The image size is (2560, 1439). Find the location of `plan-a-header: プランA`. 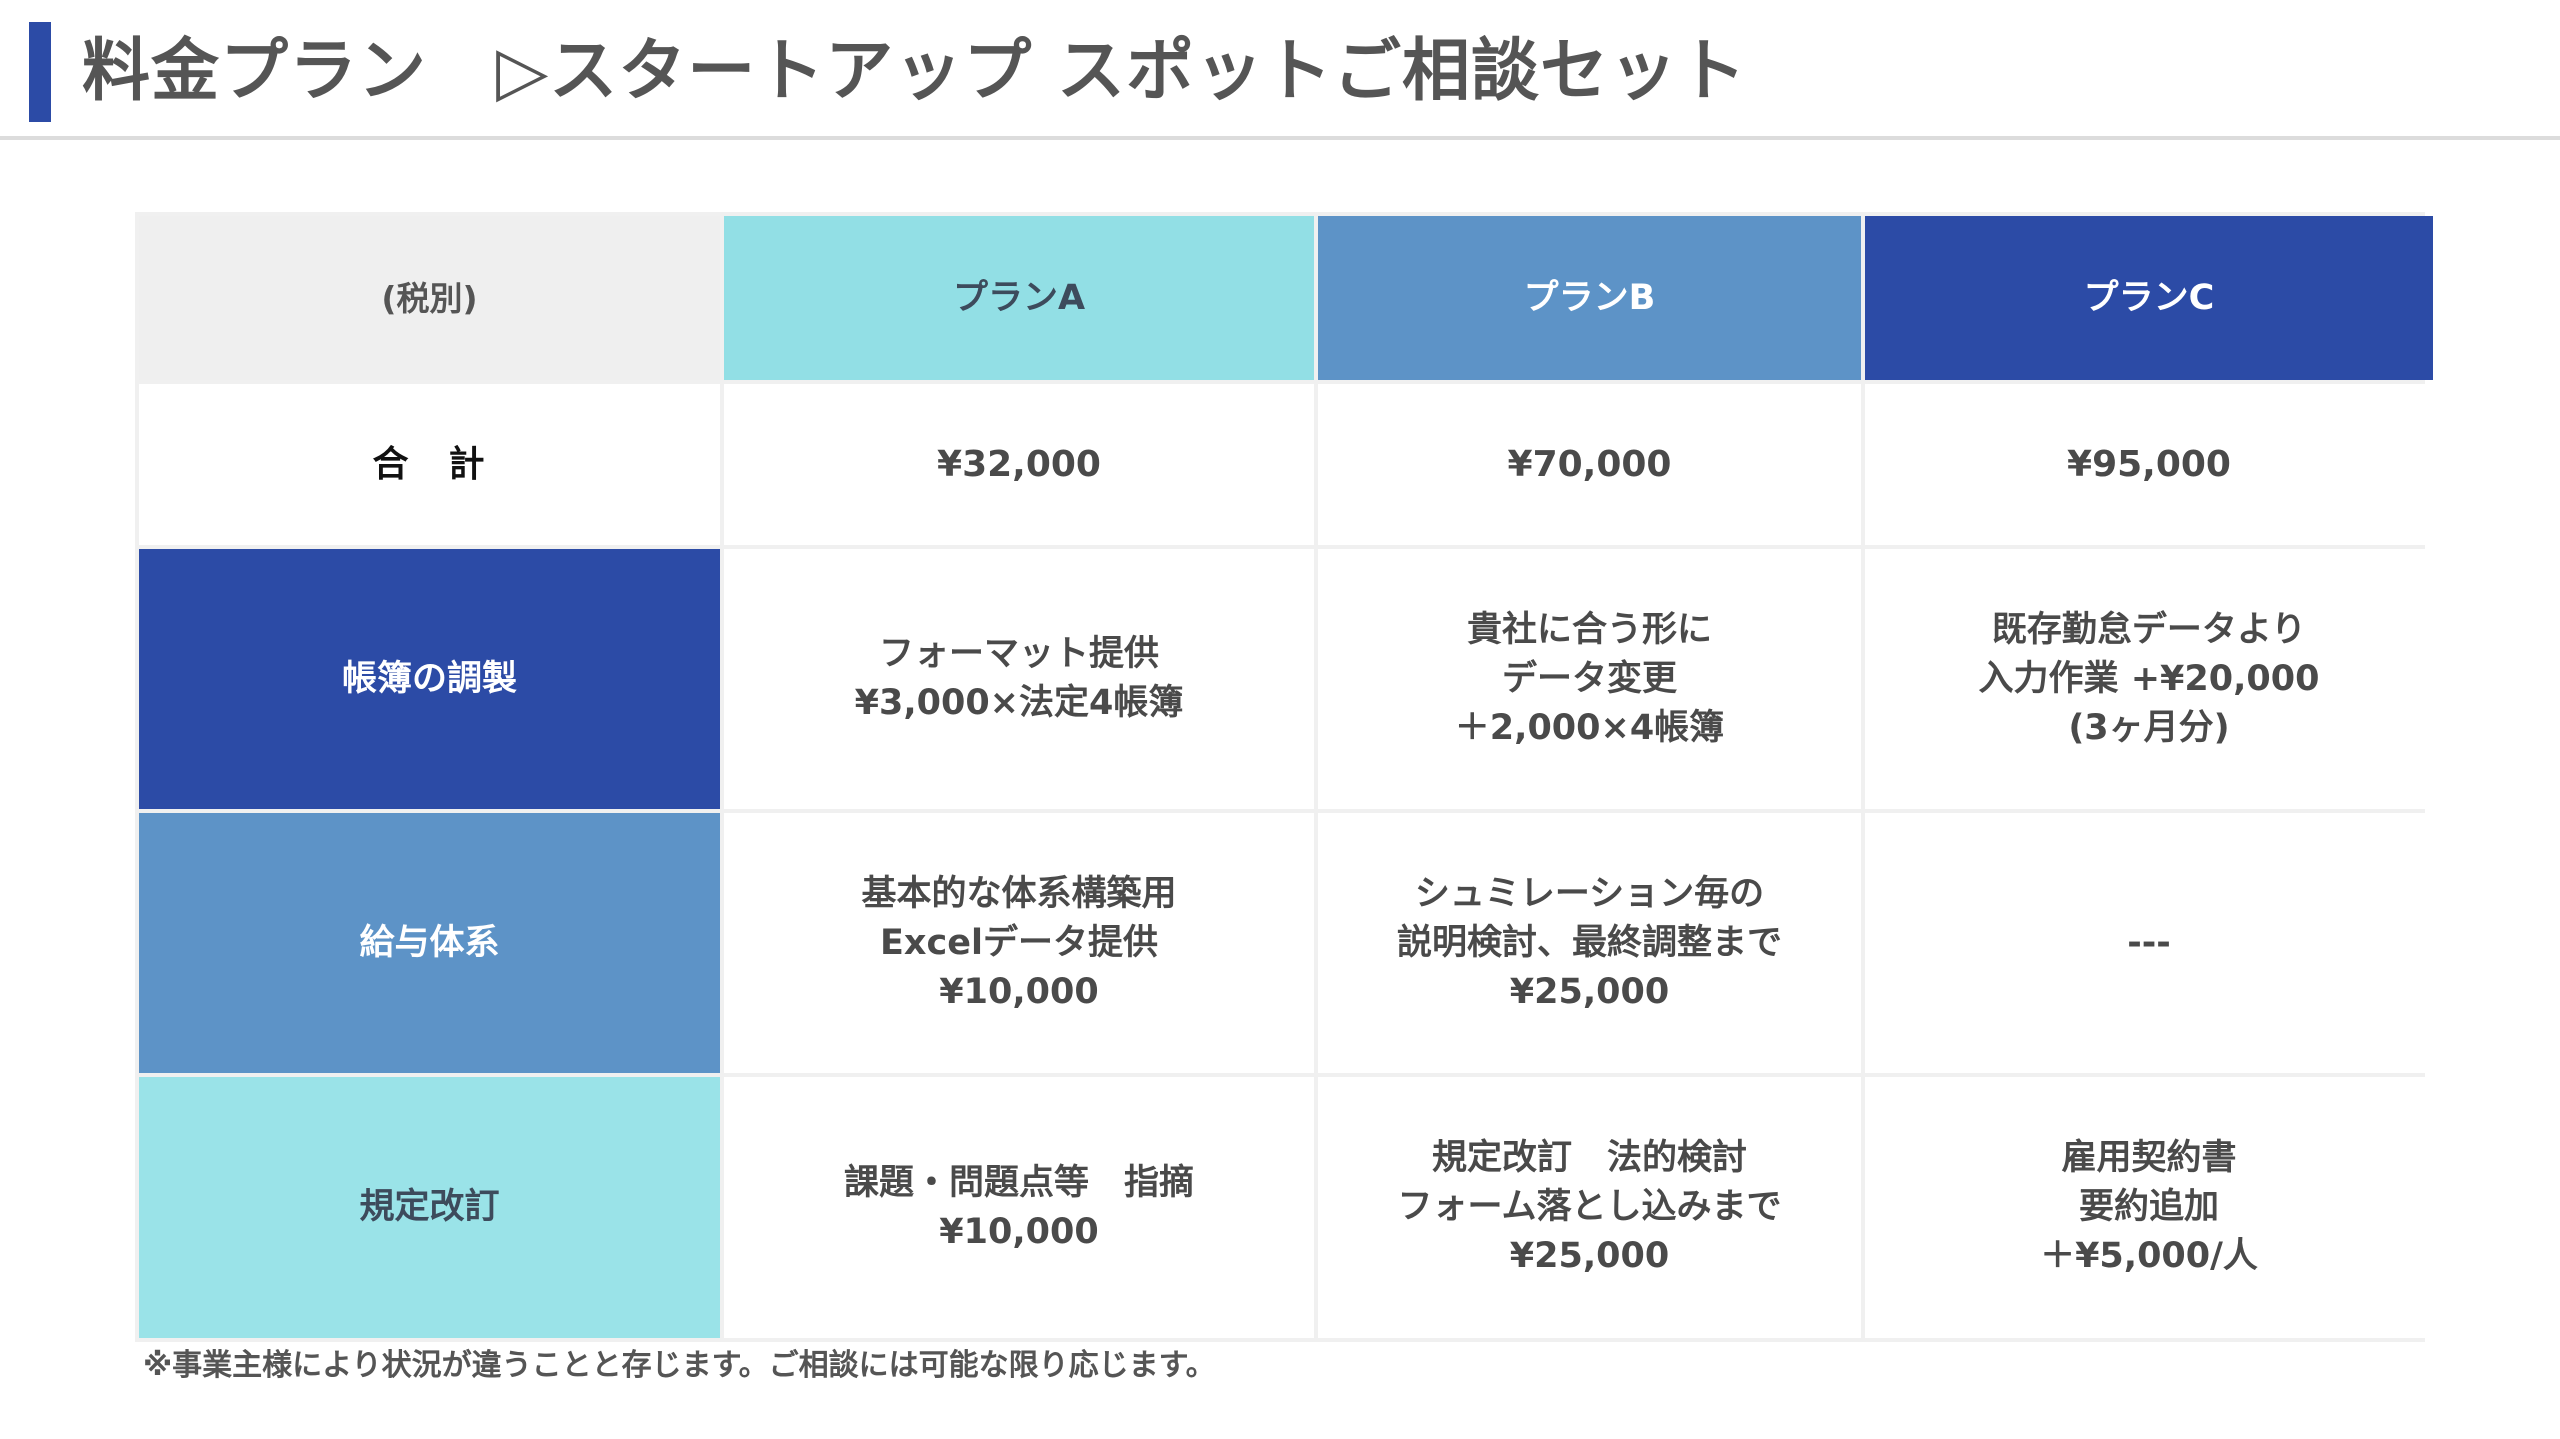

plan-a-header: プランA is located at coordinates (1019, 298).